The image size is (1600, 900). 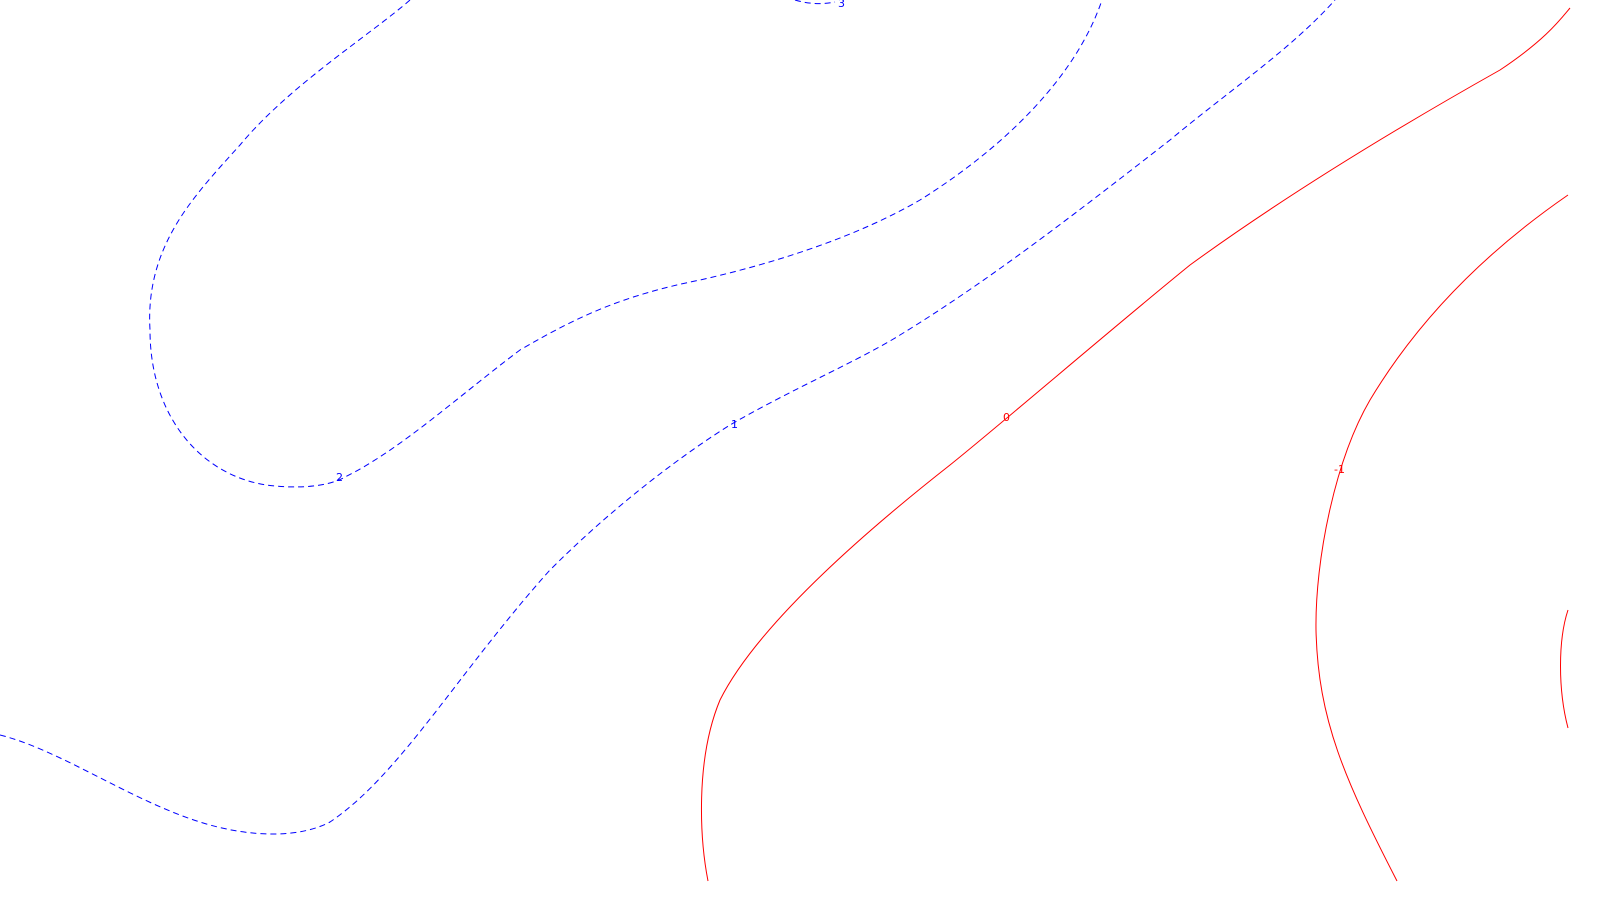 What do you see at coordinates (734, 424) in the screenshot?
I see `contour-label-1: 1` at bounding box center [734, 424].